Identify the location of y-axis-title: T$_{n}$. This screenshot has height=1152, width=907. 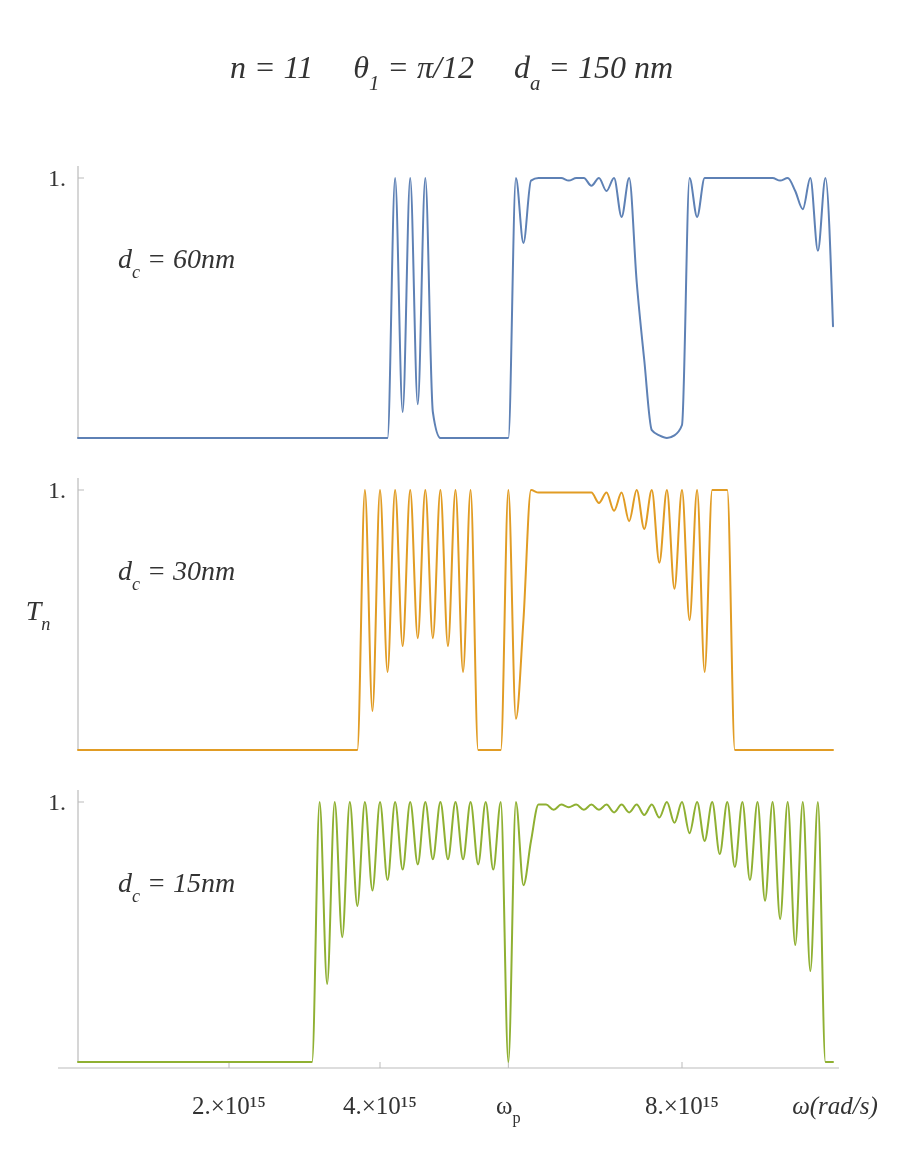
(38, 614).